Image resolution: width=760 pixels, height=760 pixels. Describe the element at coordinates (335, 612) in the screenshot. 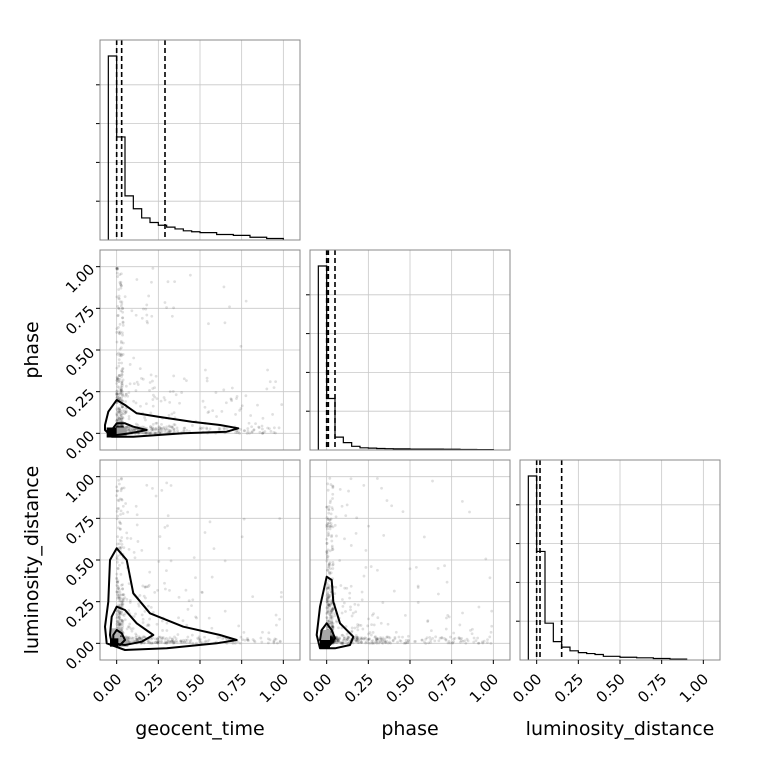

I see `contour-line` at that location.